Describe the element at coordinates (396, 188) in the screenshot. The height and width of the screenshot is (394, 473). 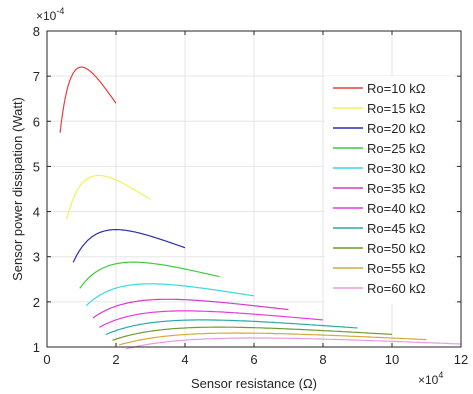
I see `legend-label: Ro=35 kΩ` at that location.